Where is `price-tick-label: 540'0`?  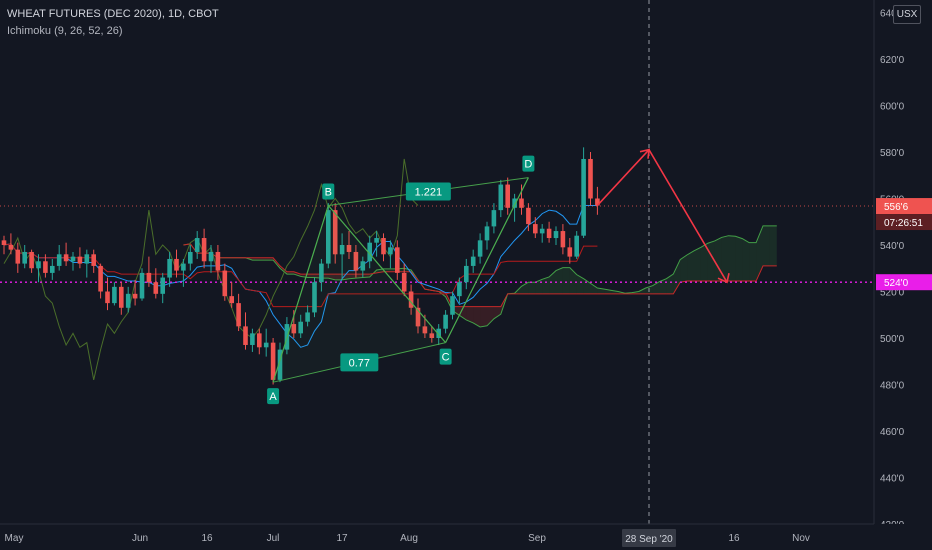 price-tick-label: 540'0 is located at coordinates (892, 246).